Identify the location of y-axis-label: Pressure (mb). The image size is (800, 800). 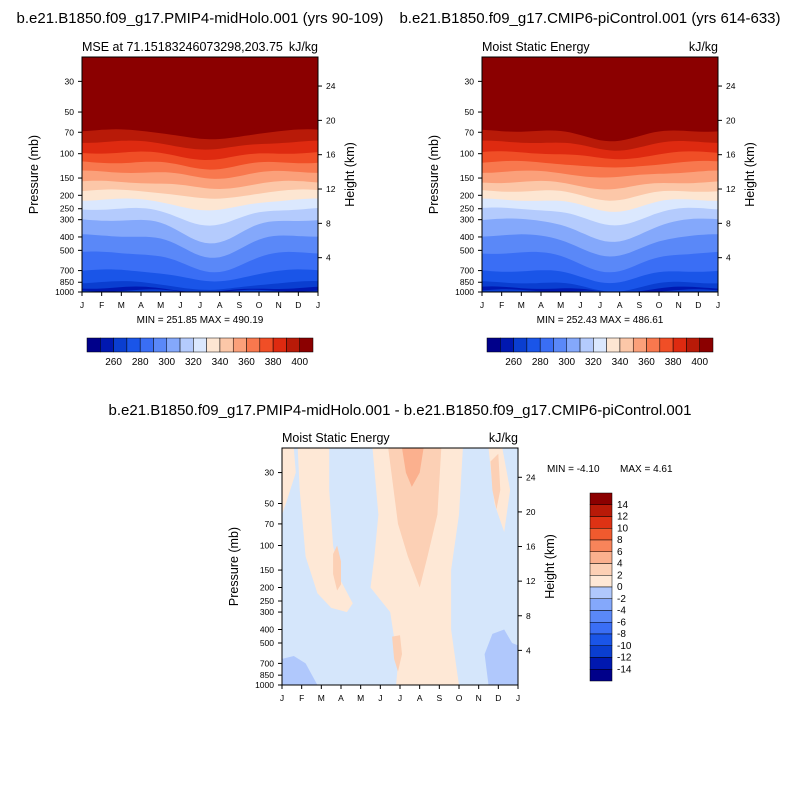
(34, 174).